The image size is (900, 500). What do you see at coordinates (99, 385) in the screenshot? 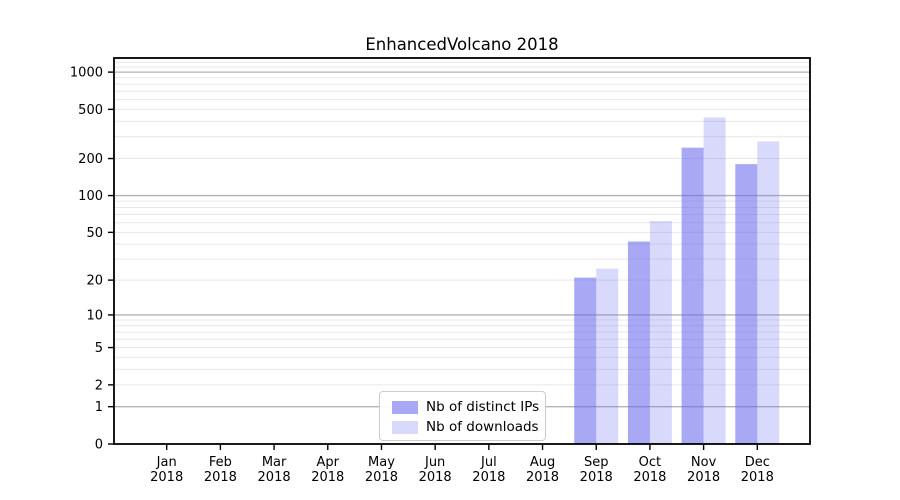
I see `y-tick-label: 2` at bounding box center [99, 385].